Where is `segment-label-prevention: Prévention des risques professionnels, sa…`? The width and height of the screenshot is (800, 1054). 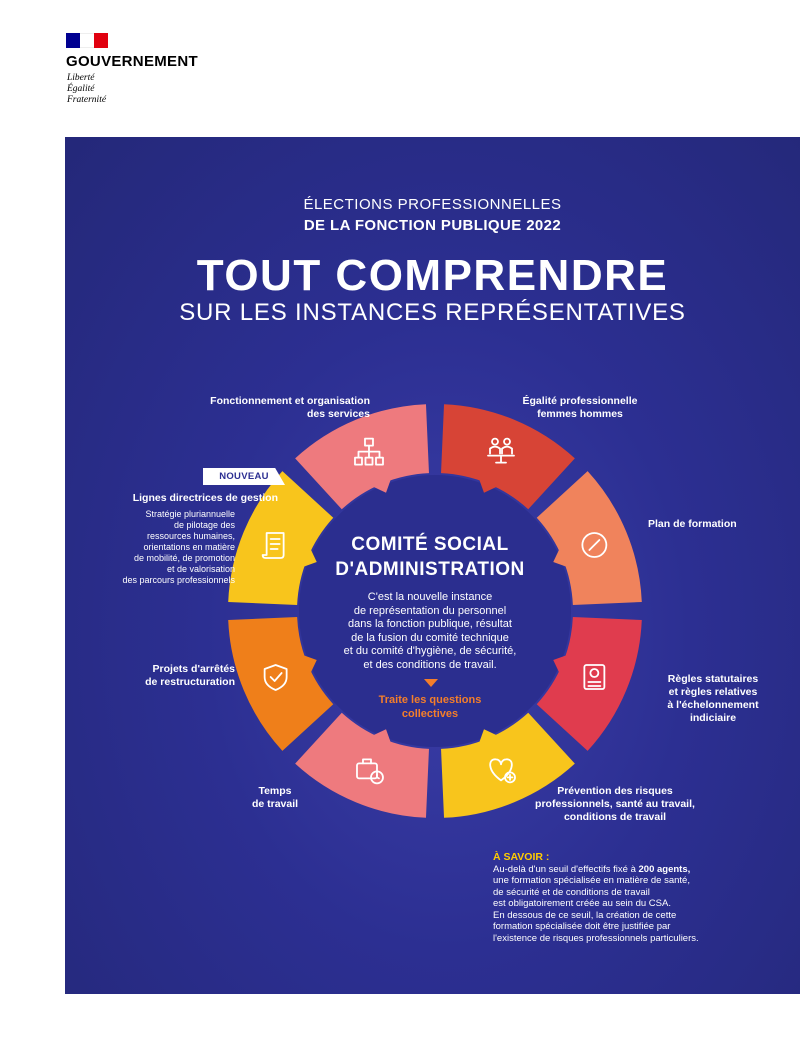 segment-label-prevention: Prévention des risques professionnels, sa… is located at coordinates (615, 804).